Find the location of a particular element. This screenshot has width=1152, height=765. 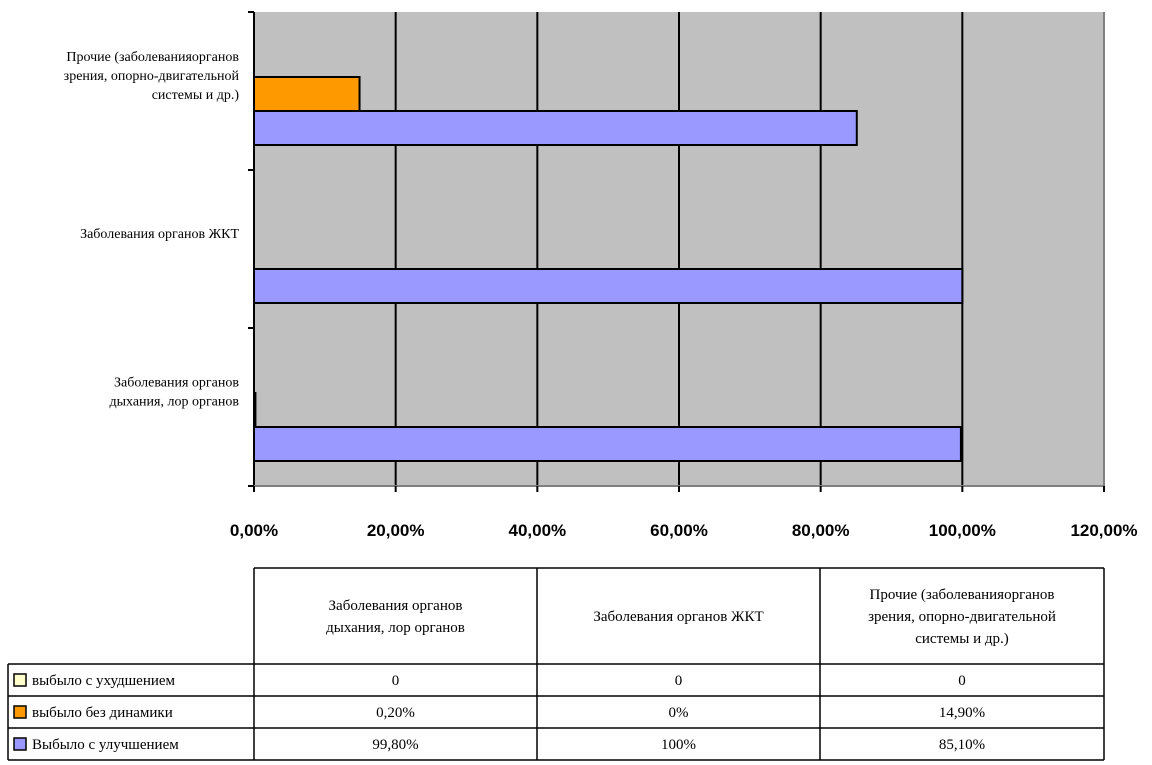

table-header-cell: Заболевания органов ЖКТ is located at coordinates (678, 617).